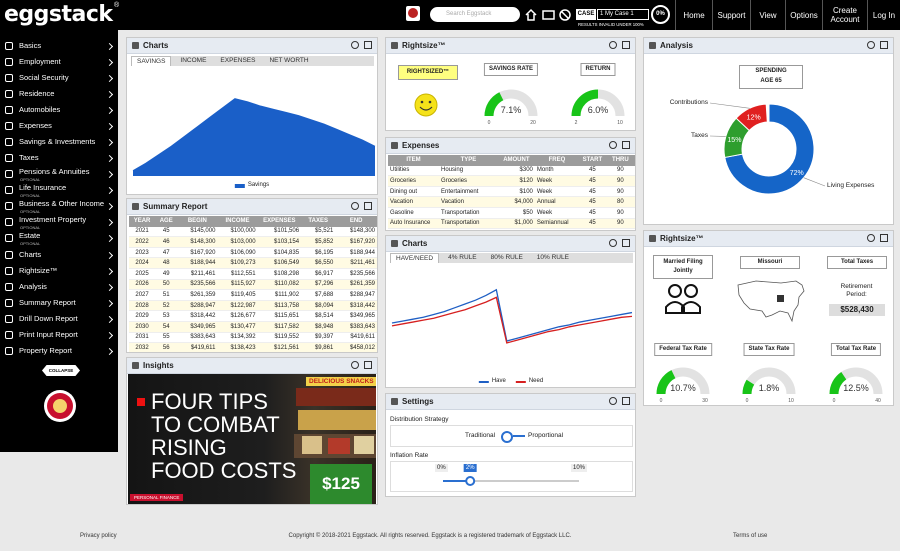 The height and width of the screenshot is (551, 900). What do you see at coordinates (287, 305) in the screenshot?
I see `table-cell: $113,758` at bounding box center [287, 305].